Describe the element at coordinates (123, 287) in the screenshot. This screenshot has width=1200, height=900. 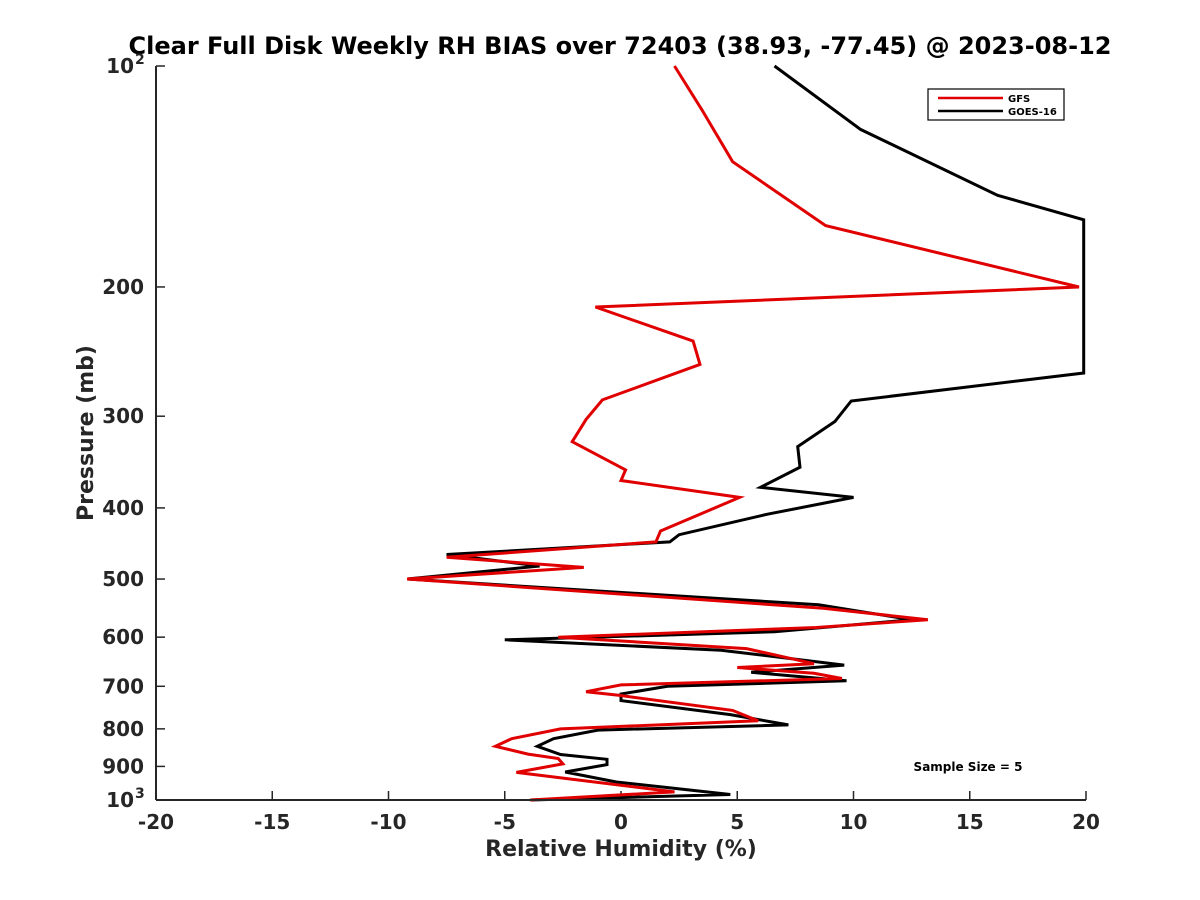
I see `y-tick-label: 200` at that location.